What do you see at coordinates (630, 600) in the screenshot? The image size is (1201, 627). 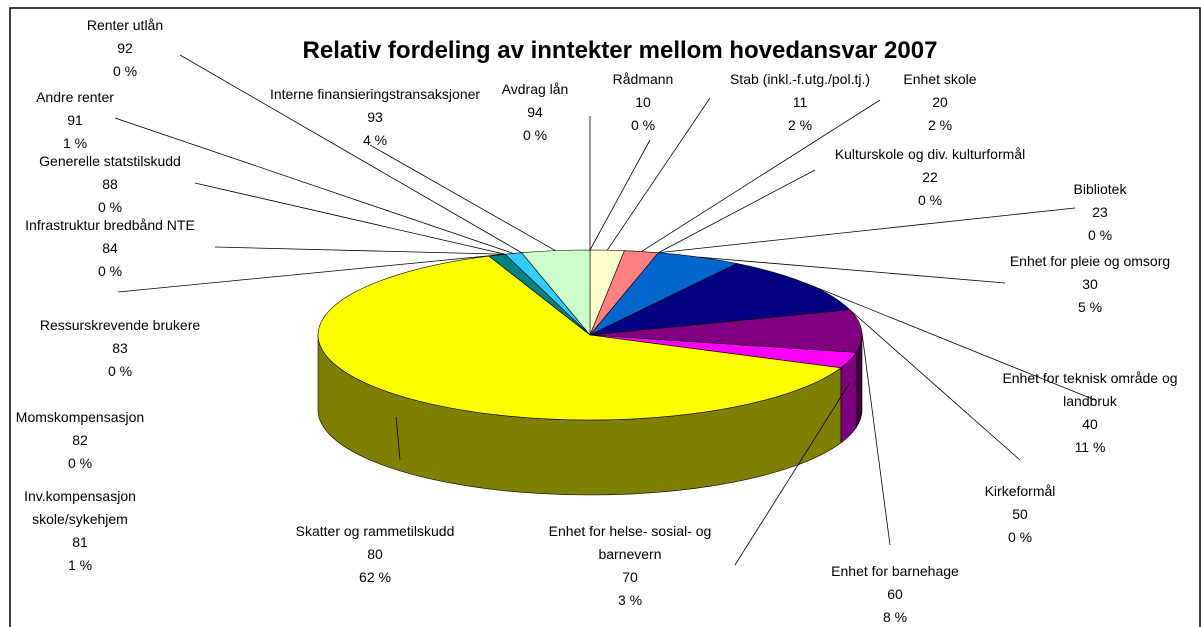 I see `label-value: 3 %` at bounding box center [630, 600].